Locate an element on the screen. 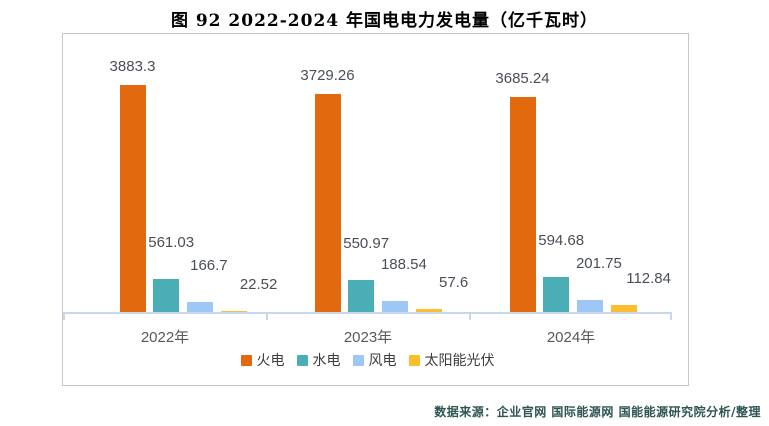 Image resolution: width=769 pixels, height=426 pixels. x-axis-label: 2022年 is located at coordinates (165, 337).